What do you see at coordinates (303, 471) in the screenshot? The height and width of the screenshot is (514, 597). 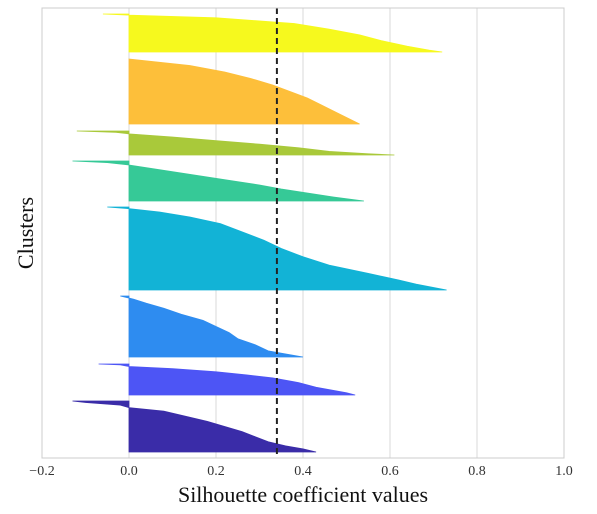 I see `x-tick-label: 0.4` at bounding box center [303, 471].